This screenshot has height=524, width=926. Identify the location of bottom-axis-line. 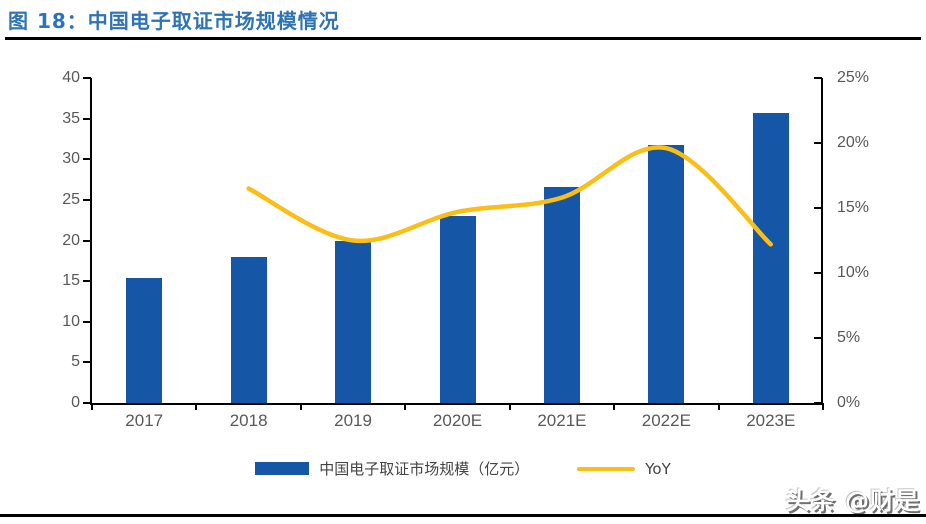
(456, 404).